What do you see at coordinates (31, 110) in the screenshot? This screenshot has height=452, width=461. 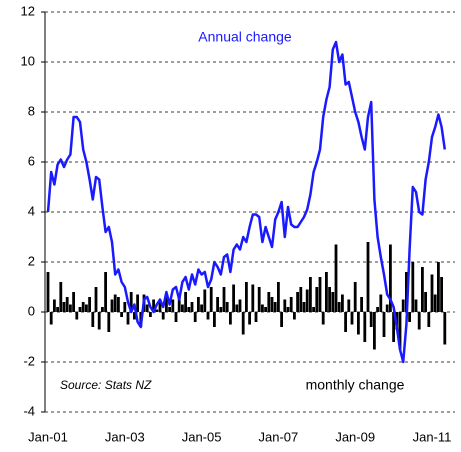 I see `y-tick-label: 8` at bounding box center [31, 110].